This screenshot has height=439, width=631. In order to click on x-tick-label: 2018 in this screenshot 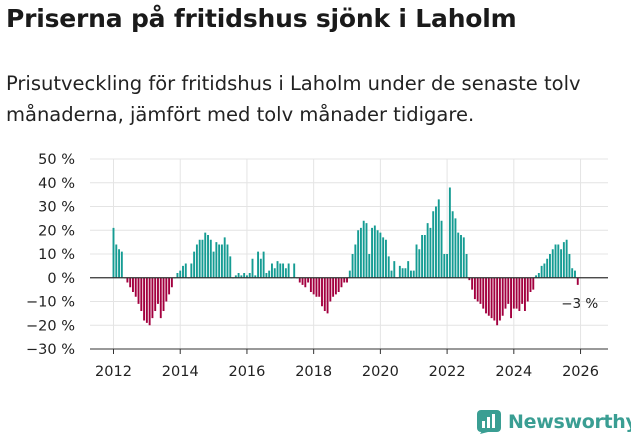, I will do `click(313, 372)`.